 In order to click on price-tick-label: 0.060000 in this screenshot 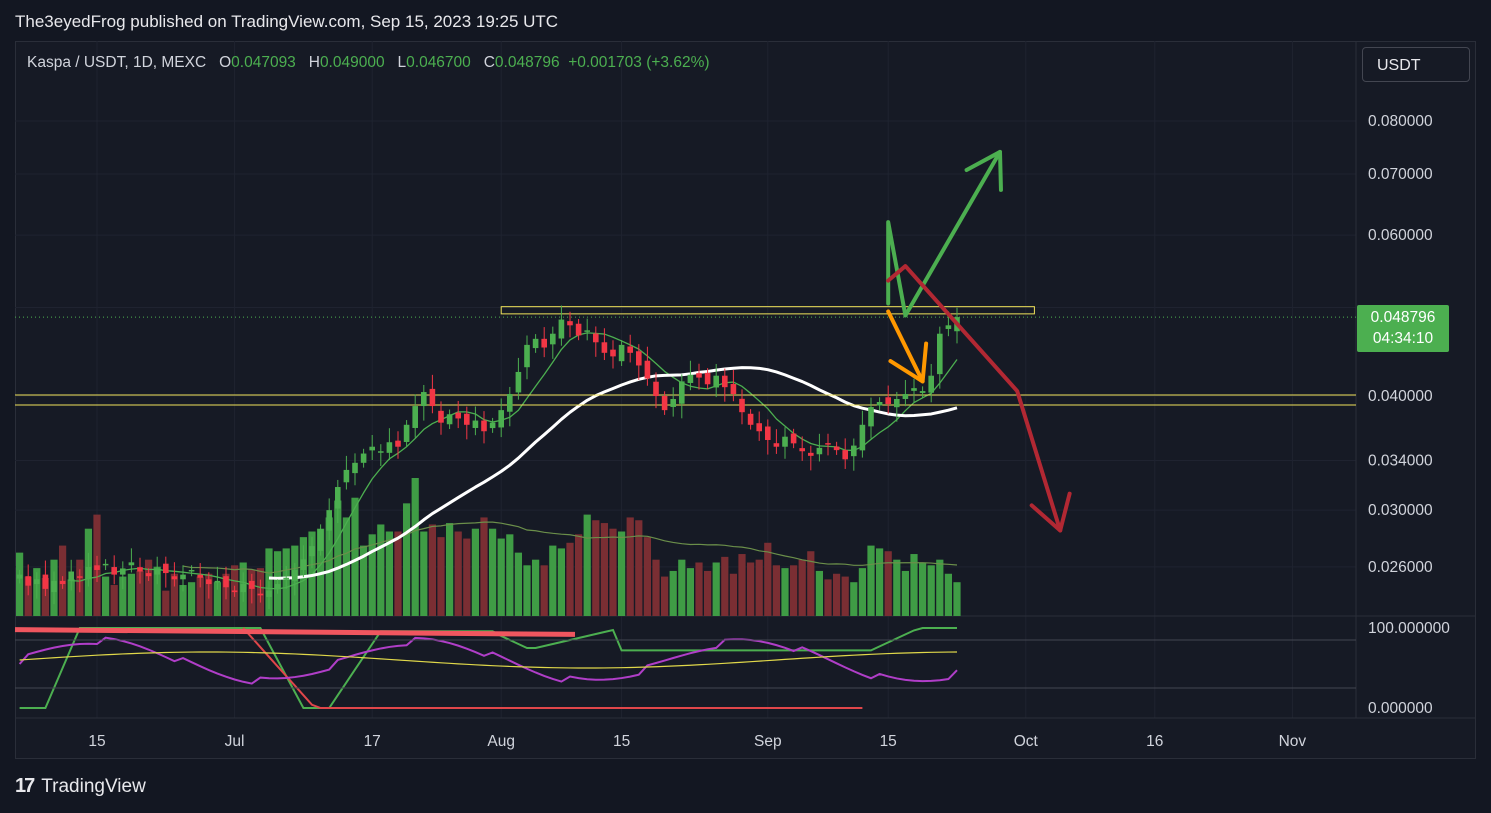, I will do `click(1400, 235)`.